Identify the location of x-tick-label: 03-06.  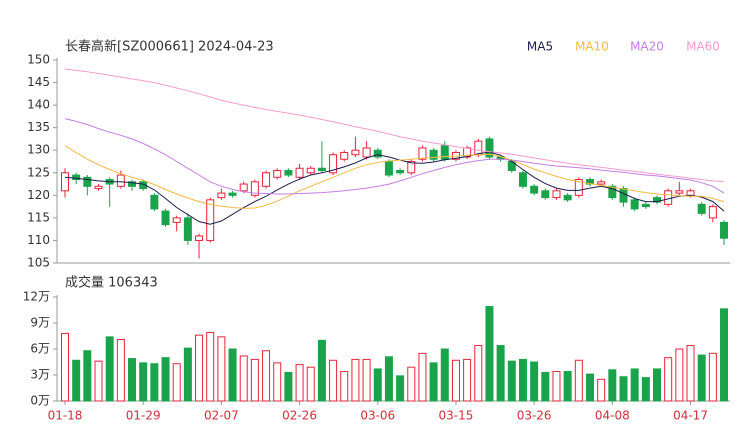
(377, 416).